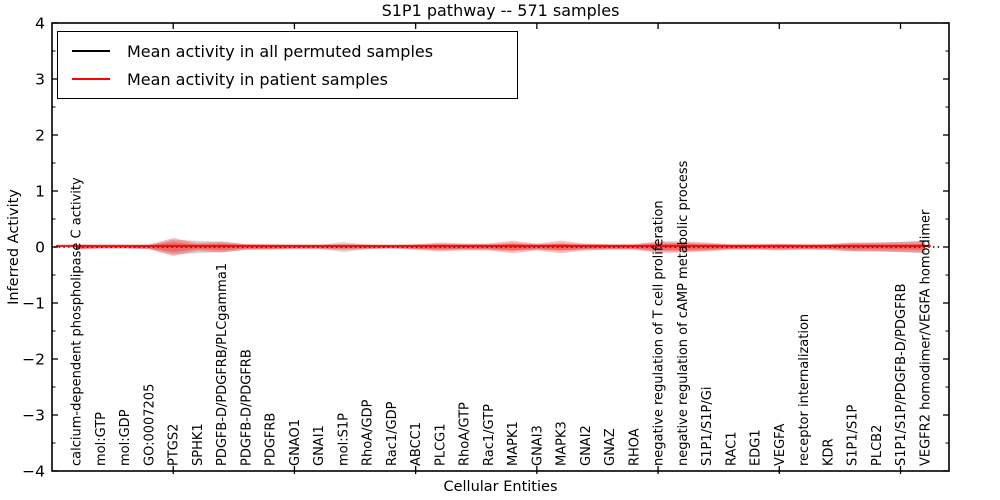 This screenshot has height=500, width=1000. Describe the element at coordinates (33, 416) in the screenshot. I see `y-tick-label: −3` at that location.